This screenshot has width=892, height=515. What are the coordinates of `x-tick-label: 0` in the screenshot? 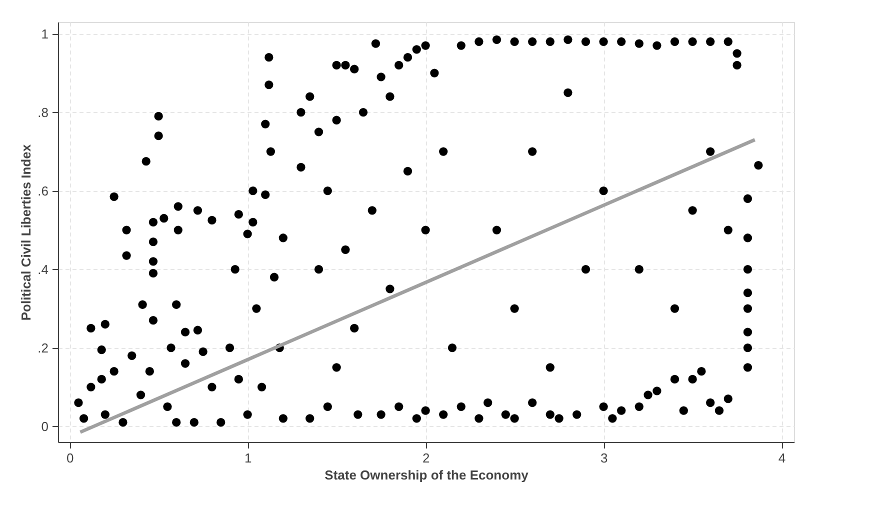 It's located at (70, 458).